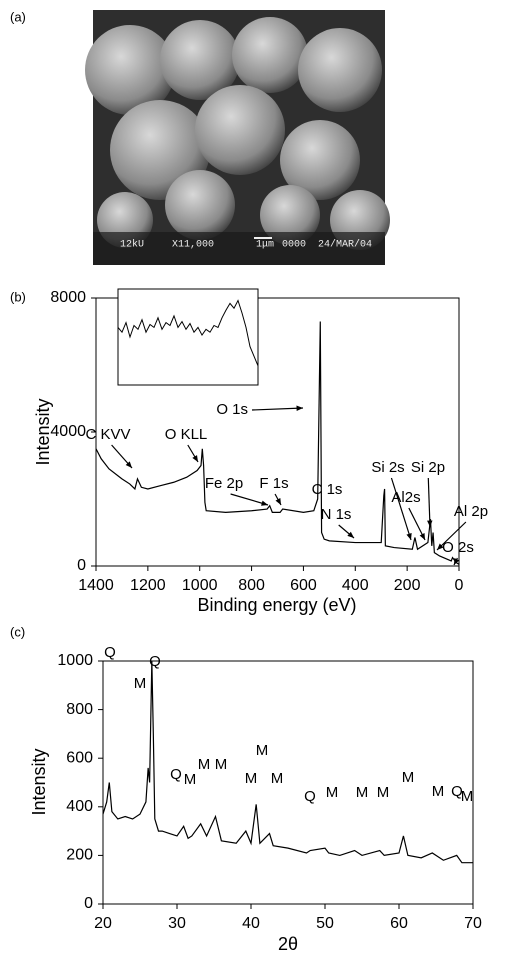 The image size is (507, 959). Describe the element at coordinates (251, 923) in the screenshot. I see `x-tick-label: 40` at that location.